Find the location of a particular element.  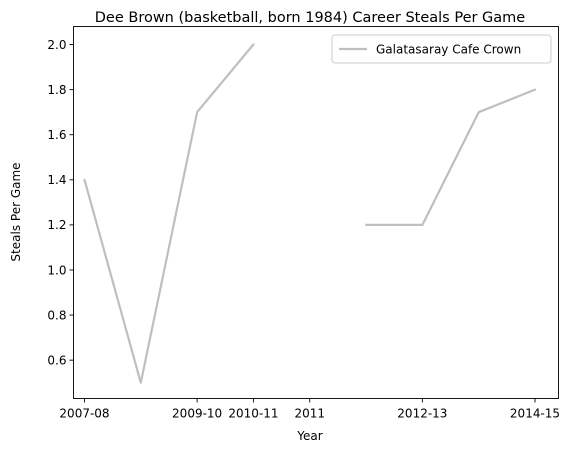

y-tick-label: 0.6 is located at coordinates (56, 360).